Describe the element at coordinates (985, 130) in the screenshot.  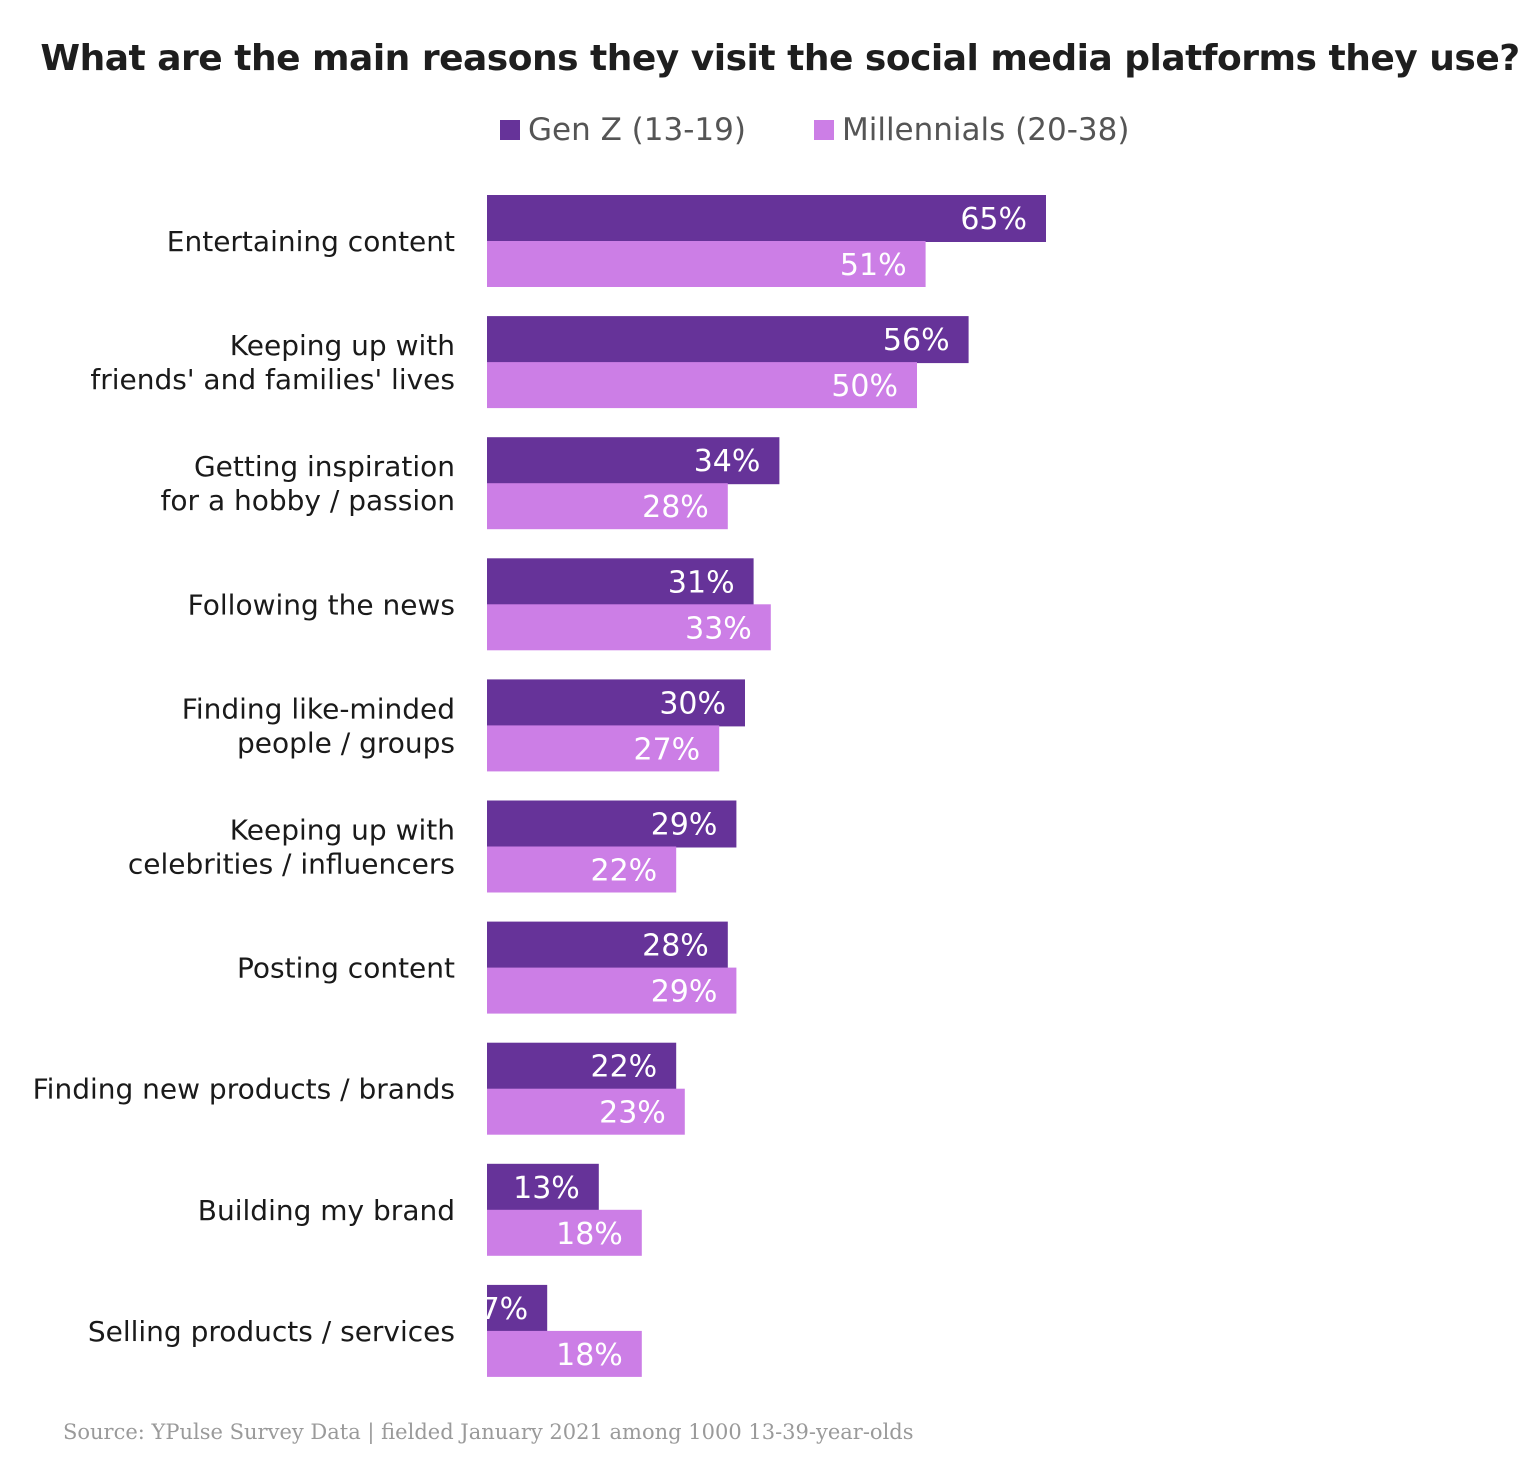
I see `legend-label-millennials: Millennials (20-38)` at that location.